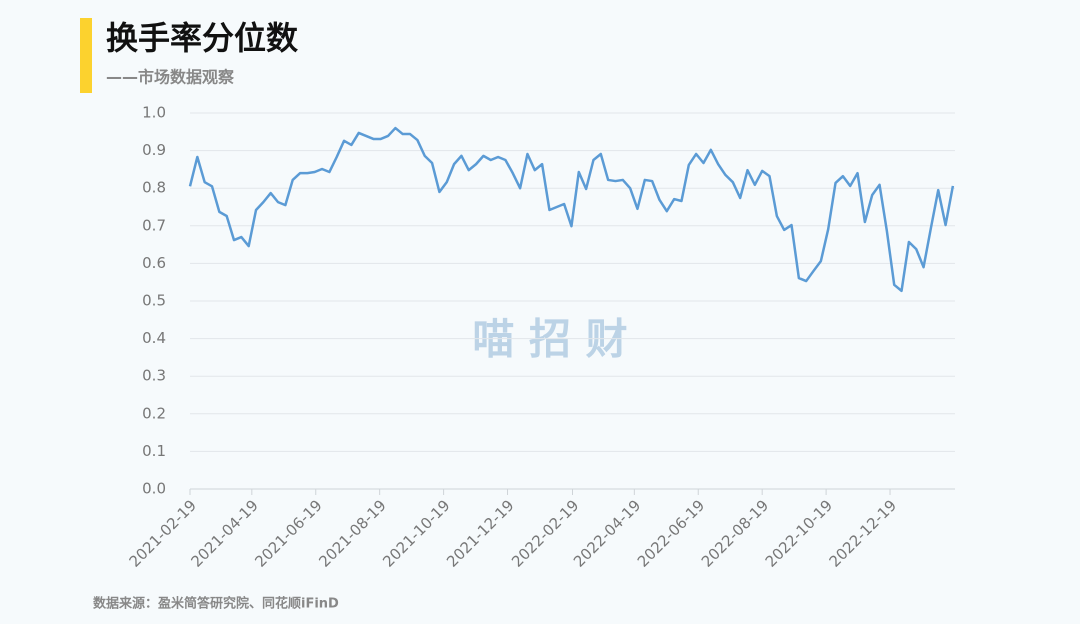  What do you see at coordinates (154, 413) in the screenshot?
I see `y-tick-label: 0.2` at bounding box center [154, 413].